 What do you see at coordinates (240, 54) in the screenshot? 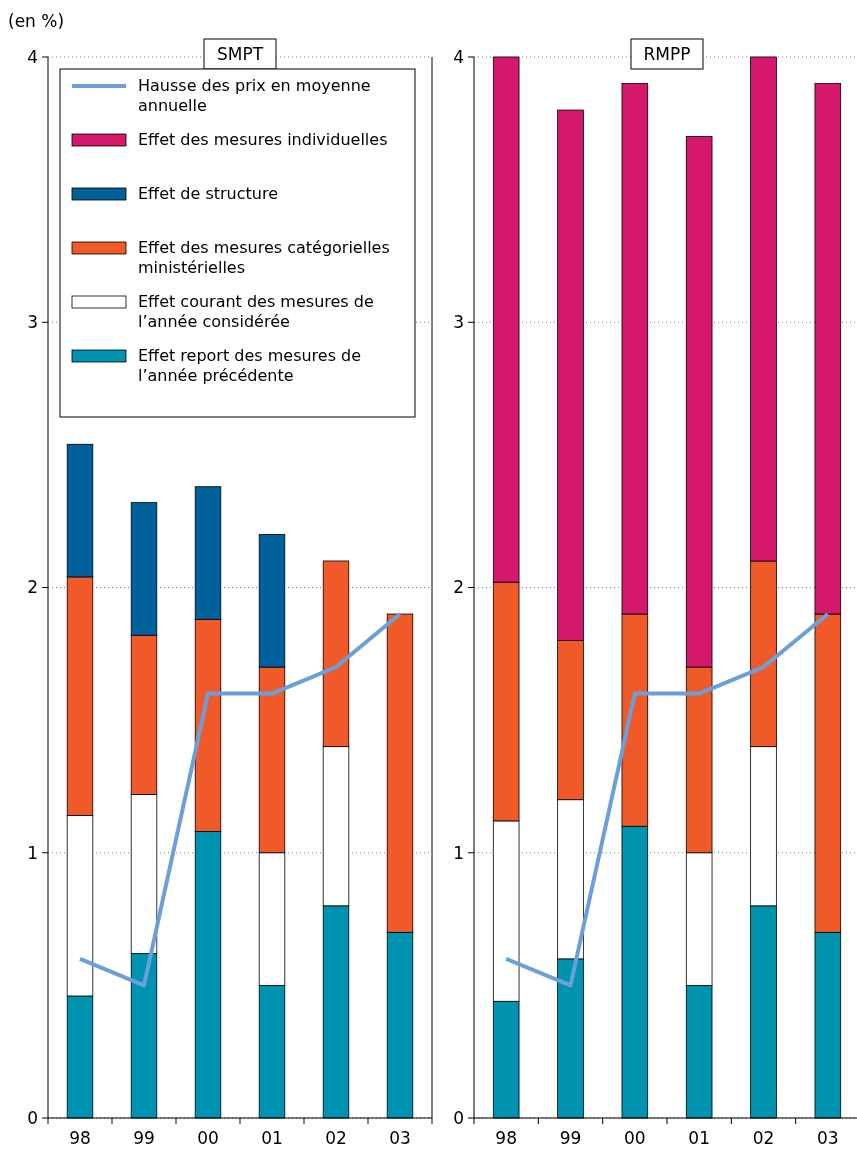
I see `chart-title: SMPT` at bounding box center [240, 54].